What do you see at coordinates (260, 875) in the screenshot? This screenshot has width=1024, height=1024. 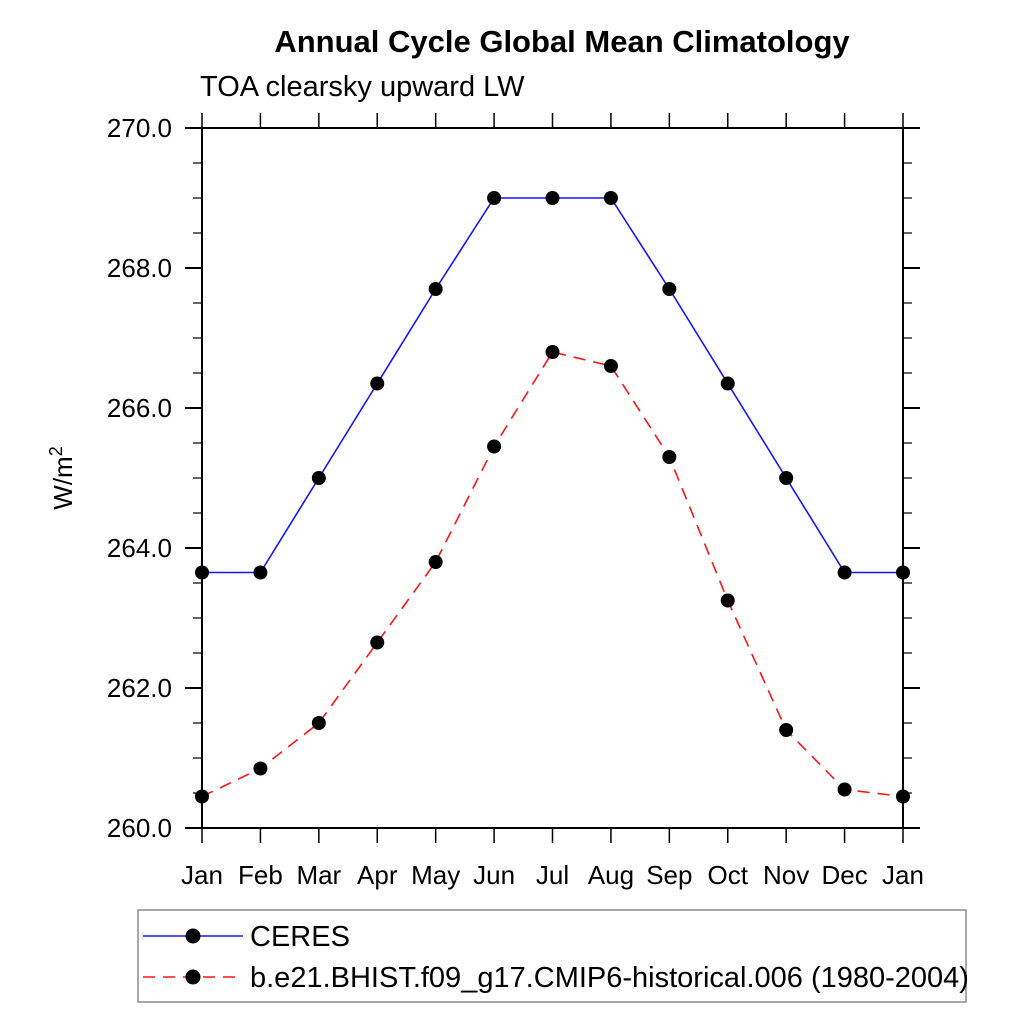 I see `x-axis-label: Feb` at bounding box center [260, 875].